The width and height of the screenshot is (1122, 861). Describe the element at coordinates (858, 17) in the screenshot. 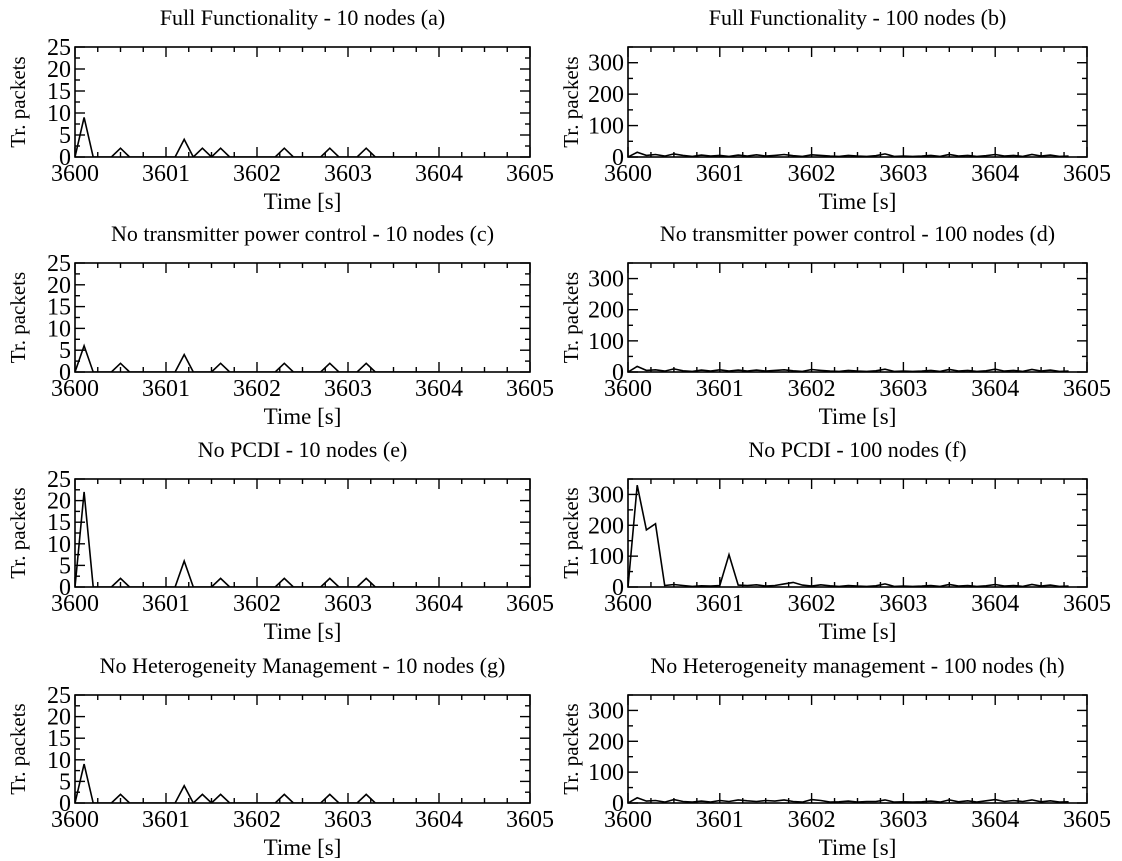

I see `chart-title: Full Functionality - 100 nodes (b)` at that location.